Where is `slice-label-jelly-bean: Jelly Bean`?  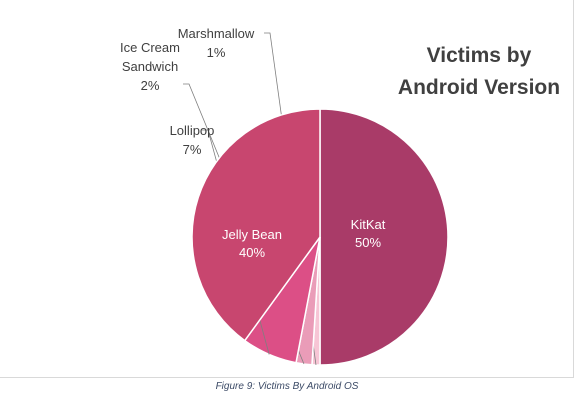
slice-label-jelly-bean: Jelly Bean is located at coordinates (252, 234).